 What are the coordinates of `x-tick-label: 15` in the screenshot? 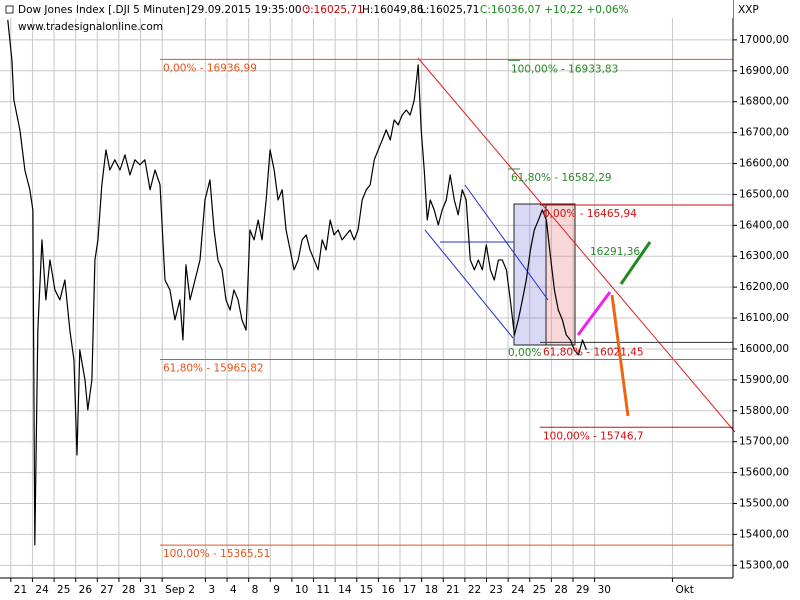 It's located at (366, 590).